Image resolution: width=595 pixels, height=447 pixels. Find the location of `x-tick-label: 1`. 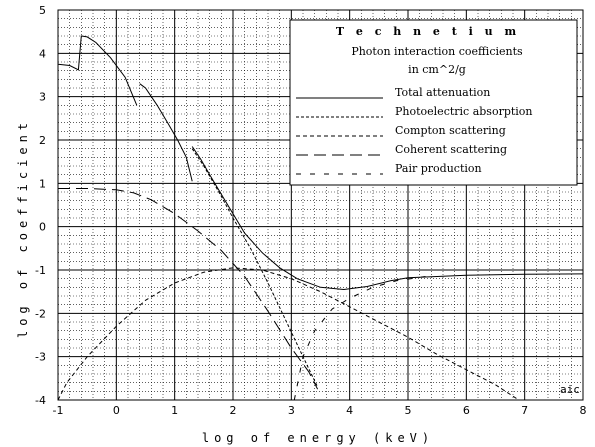

x-tick-label: 1 is located at coordinates (174, 410).